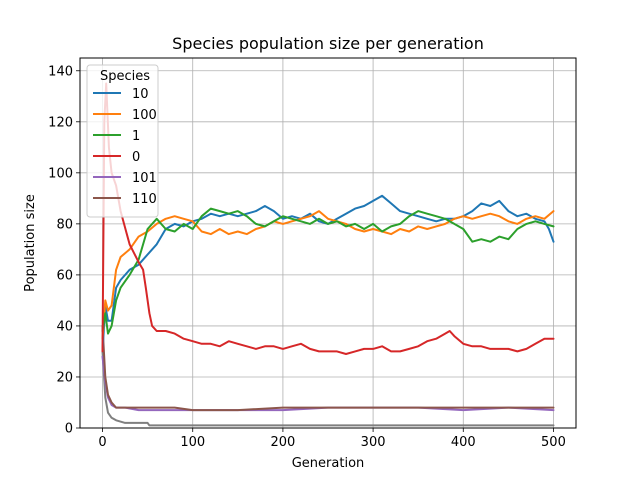 The image size is (640, 480). I want to click on legend-title: Species, so click(125, 76).